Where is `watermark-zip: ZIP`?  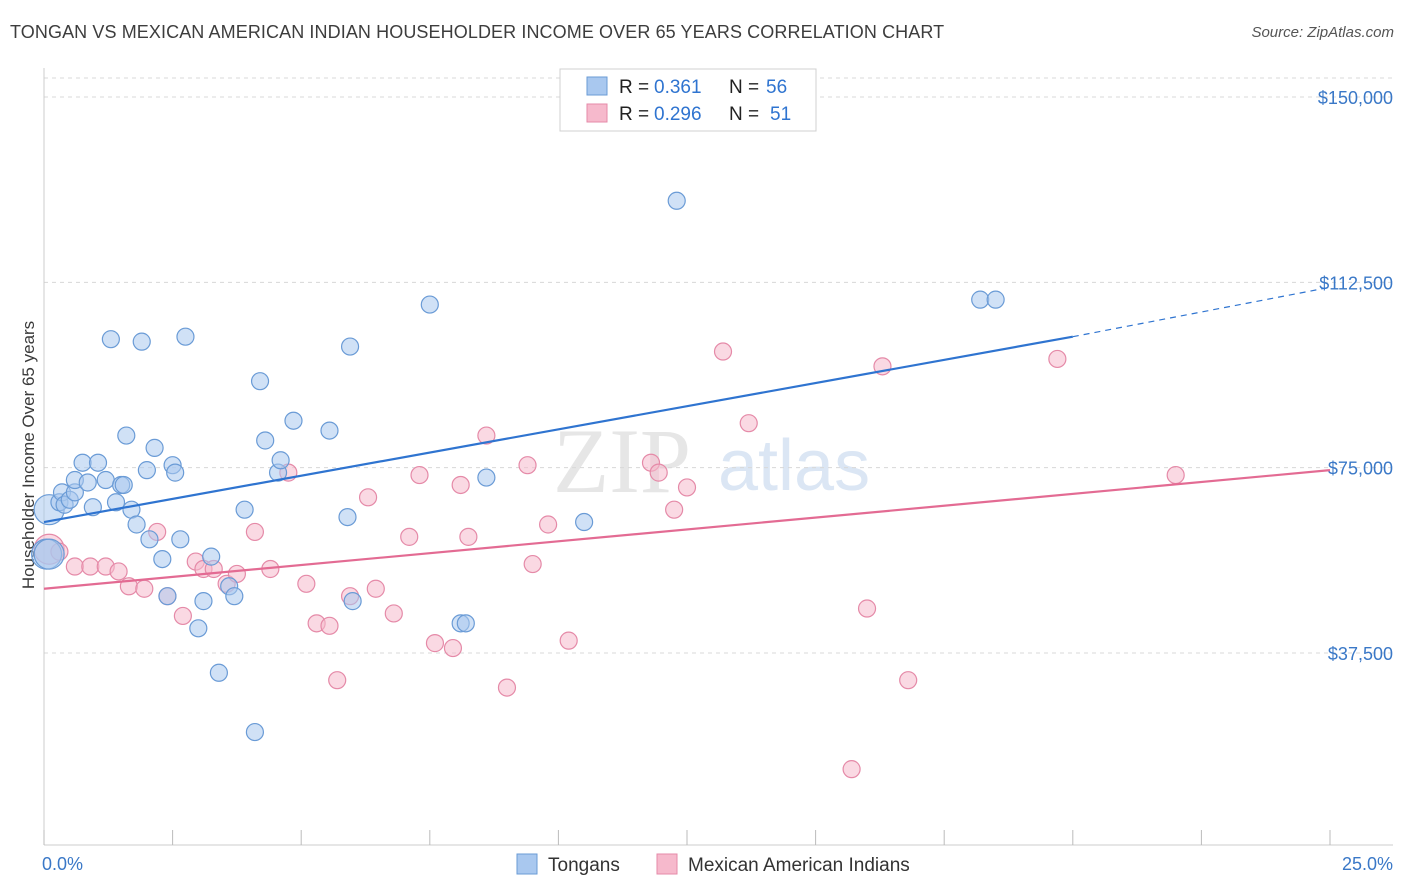 watermark-zip: ZIP is located at coordinates (622, 461).